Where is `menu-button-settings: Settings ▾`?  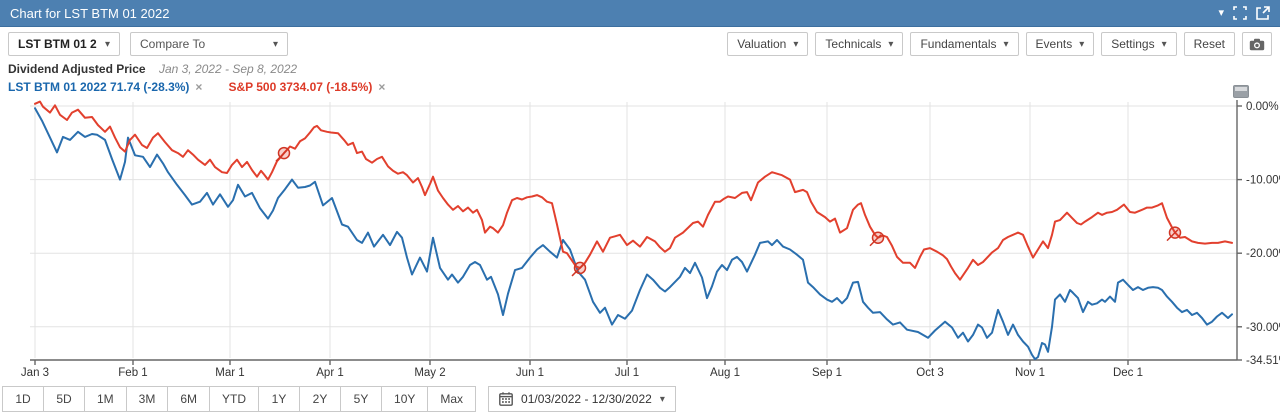 menu-button-settings: Settings ▾ is located at coordinates (1139, 44).